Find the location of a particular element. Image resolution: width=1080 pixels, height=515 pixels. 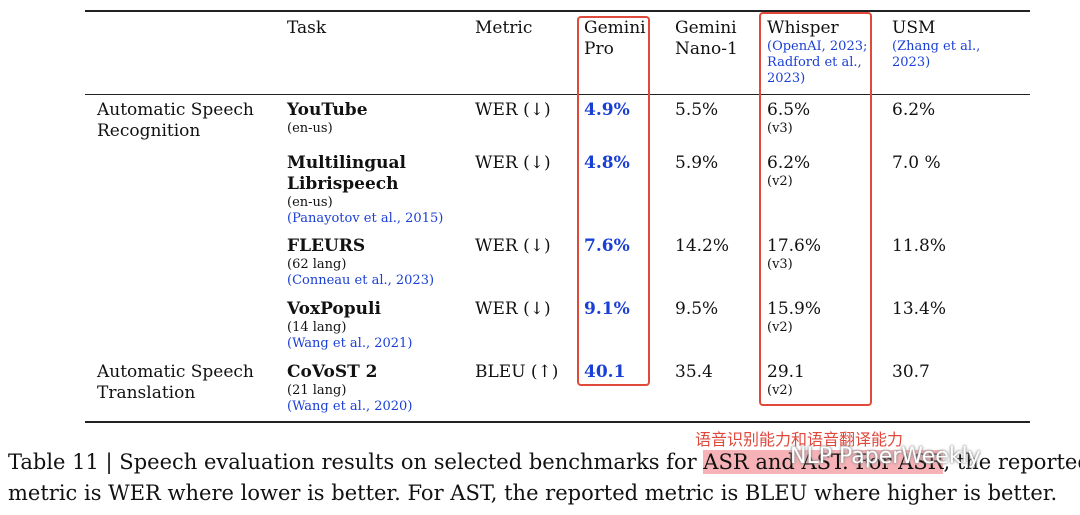

table-row: YouTube (en-us) is located at coordinates (327, 118).